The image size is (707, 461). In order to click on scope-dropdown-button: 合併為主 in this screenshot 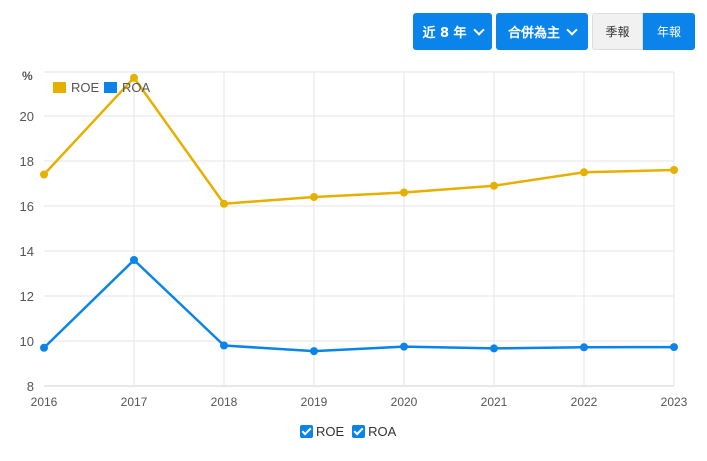, I will do `click(542, 31)`.